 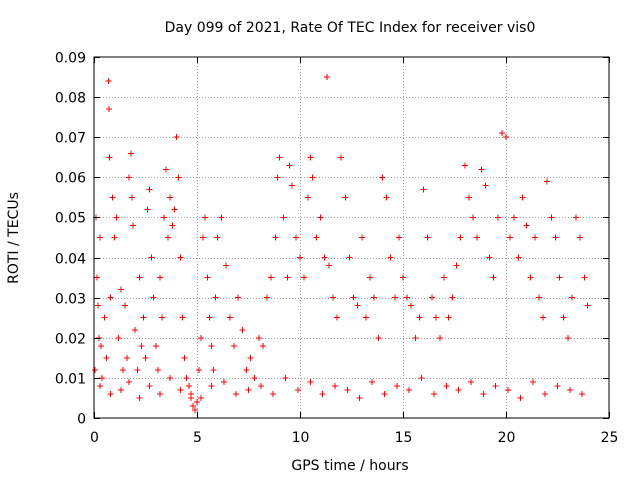 I want to click on y-tick-label: 0.06, so click(x=70, y=179).